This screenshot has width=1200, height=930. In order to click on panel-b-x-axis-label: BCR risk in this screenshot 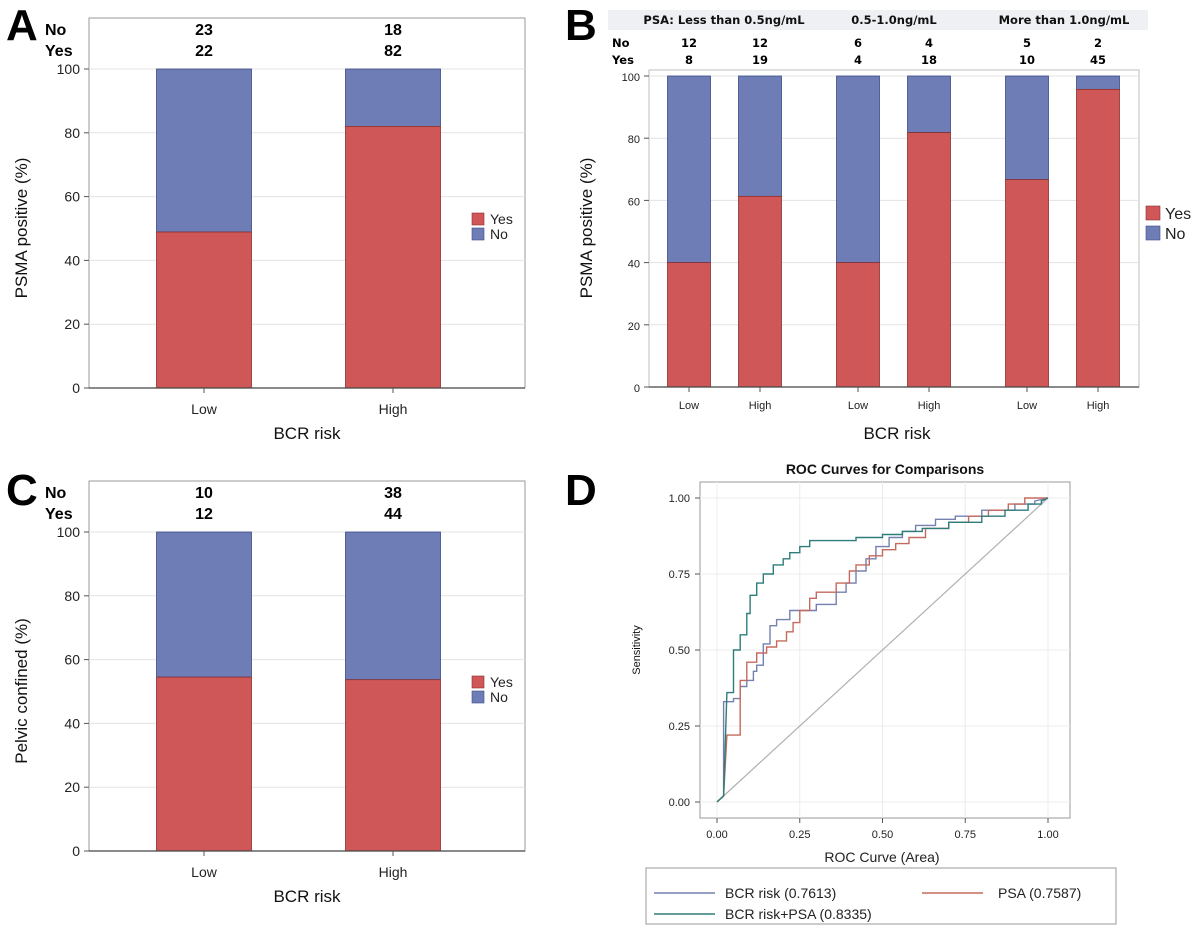, I will do `click(897, 433)`.